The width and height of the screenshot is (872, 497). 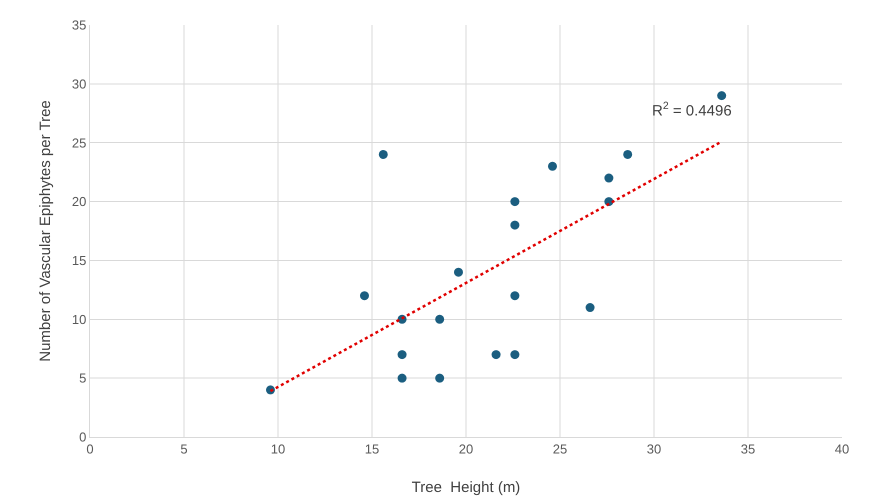 I want to click on x-tick-label: 20, so click(x=466, y=449).